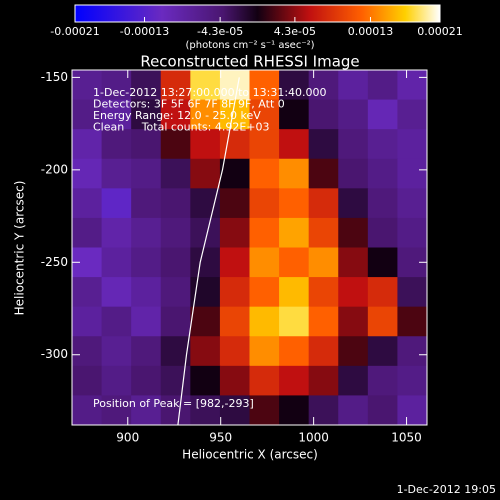  I want to click on colorbar, so click(257, 13).